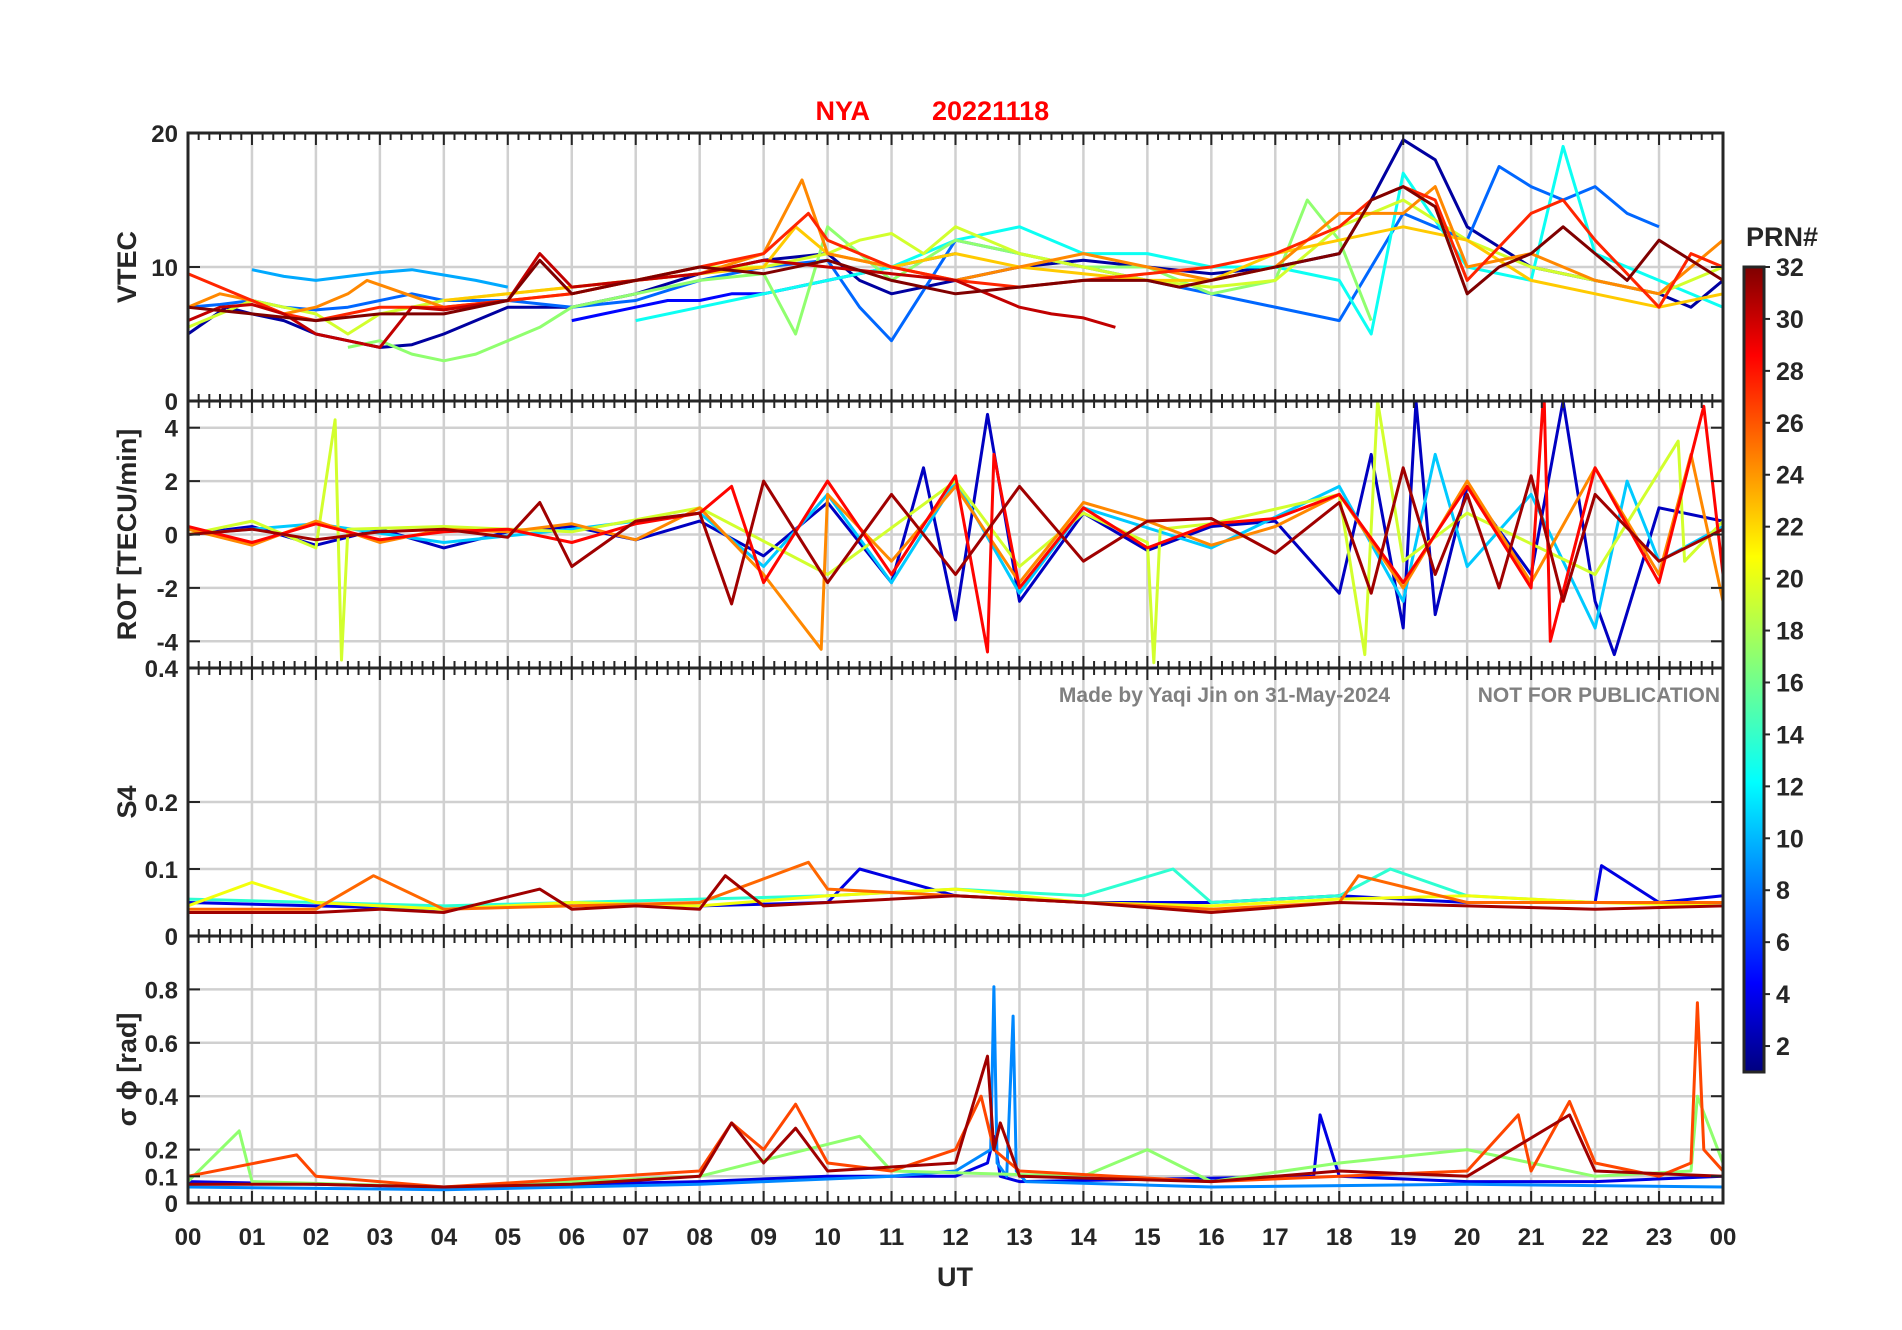  Describe the element at coordinates (1790, 424) in the screenshot. I see `colorbar-tick-label: 26` at that location.